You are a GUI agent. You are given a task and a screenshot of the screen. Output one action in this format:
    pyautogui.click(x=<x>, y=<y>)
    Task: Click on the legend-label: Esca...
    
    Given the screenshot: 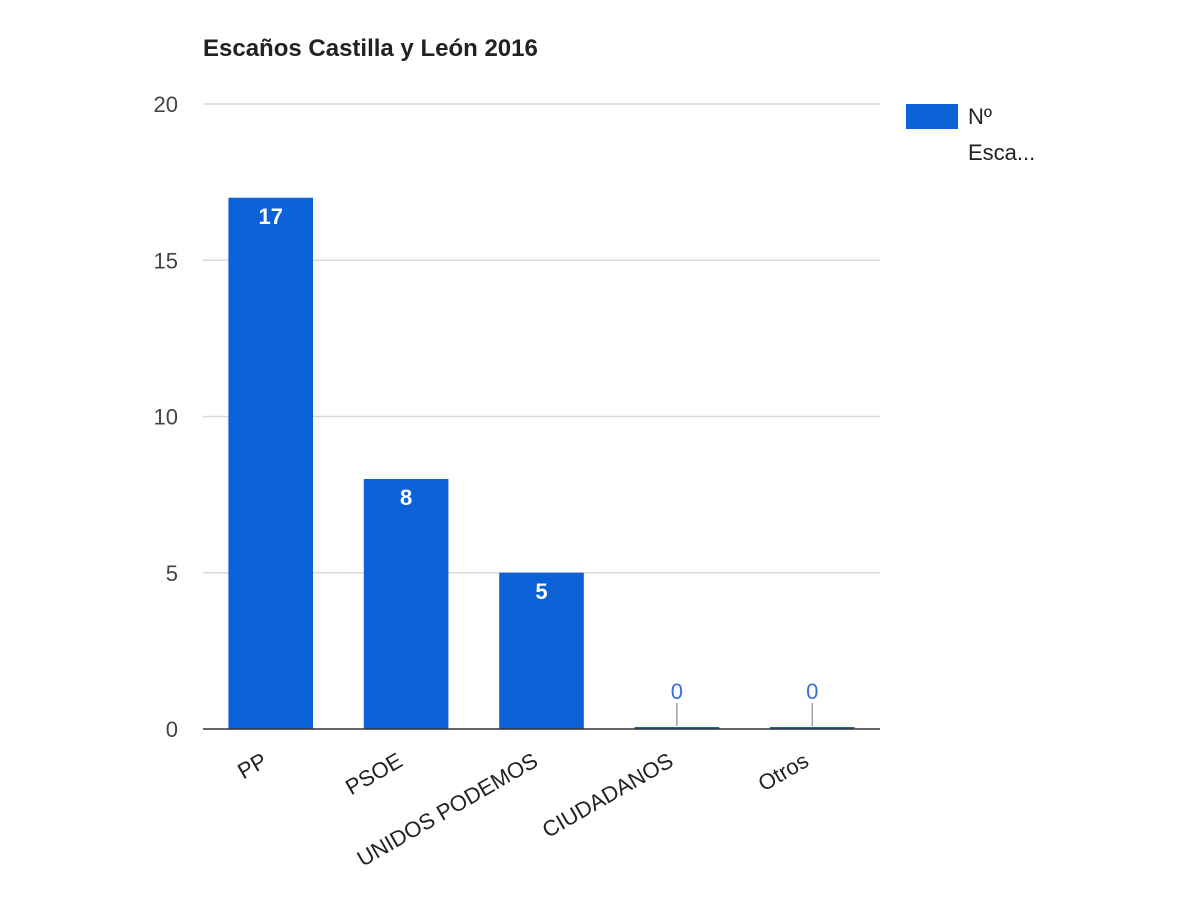 What is the action you would take?
    pyautogui.click(x=1001, y=152)
    